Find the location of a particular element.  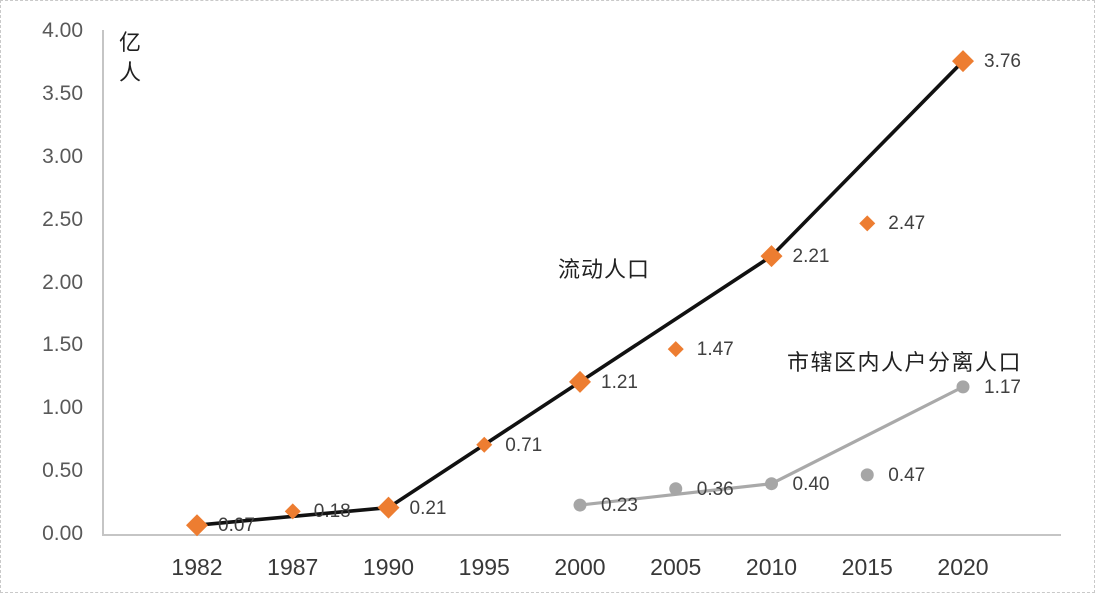

x-tick-label-1995: 1995 is located at coordinates (484, 567).